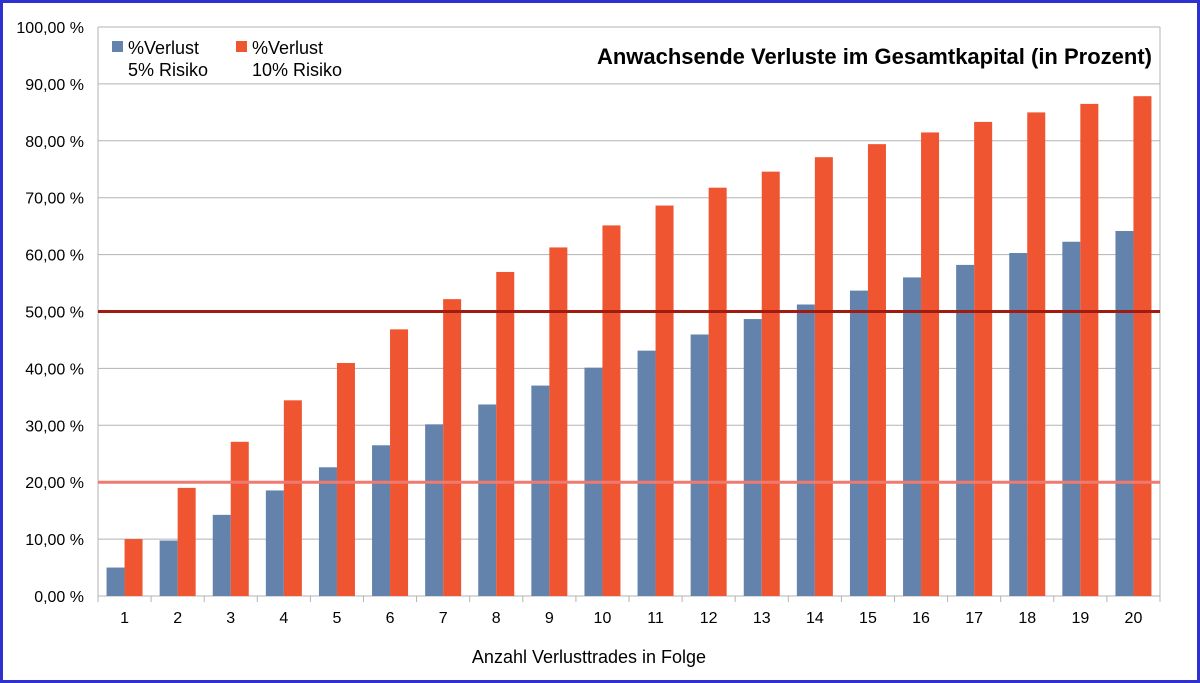 This screenshot has height=683, width=1200. Describe the element at coordinates (640, 611) in the screenshot. I see `x-axis-ticks: 1 2 3 4 5 6 7 8 9 10 11 12 13 14 15 16 17 18 19 20` at that location.